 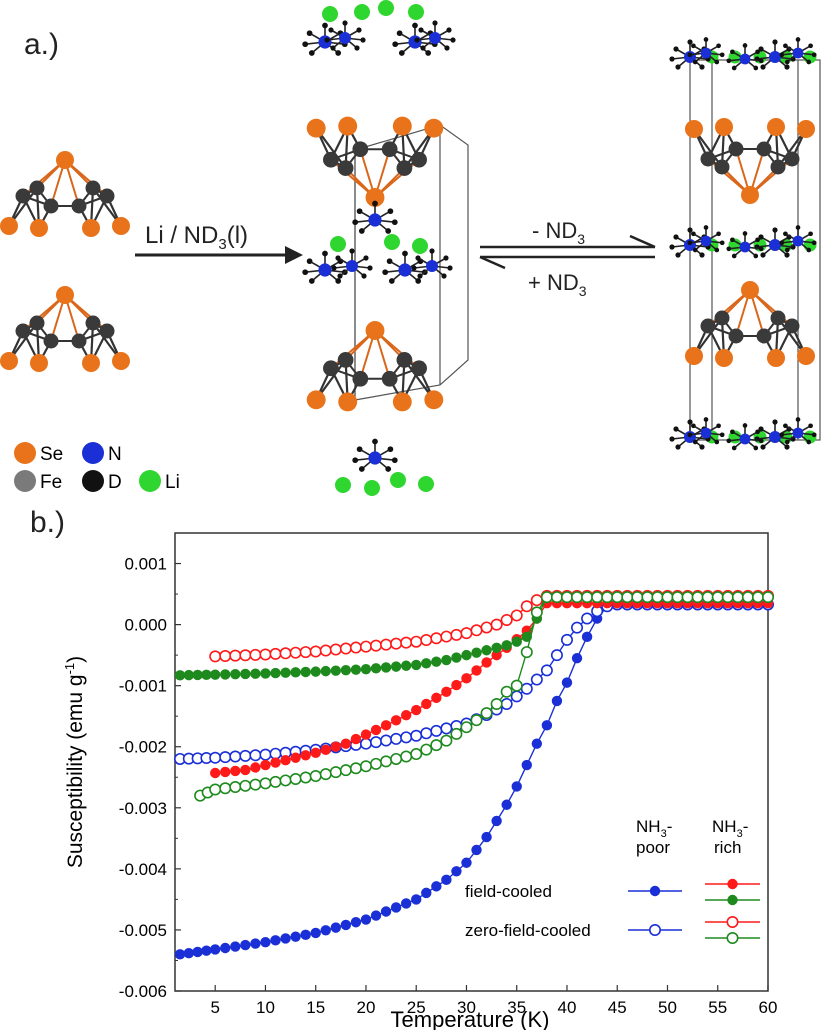 What do you see at coordinates (416, 1007) in the screenshot?
I see `x-tick-label: 25` at bounding box center [416, 1007].